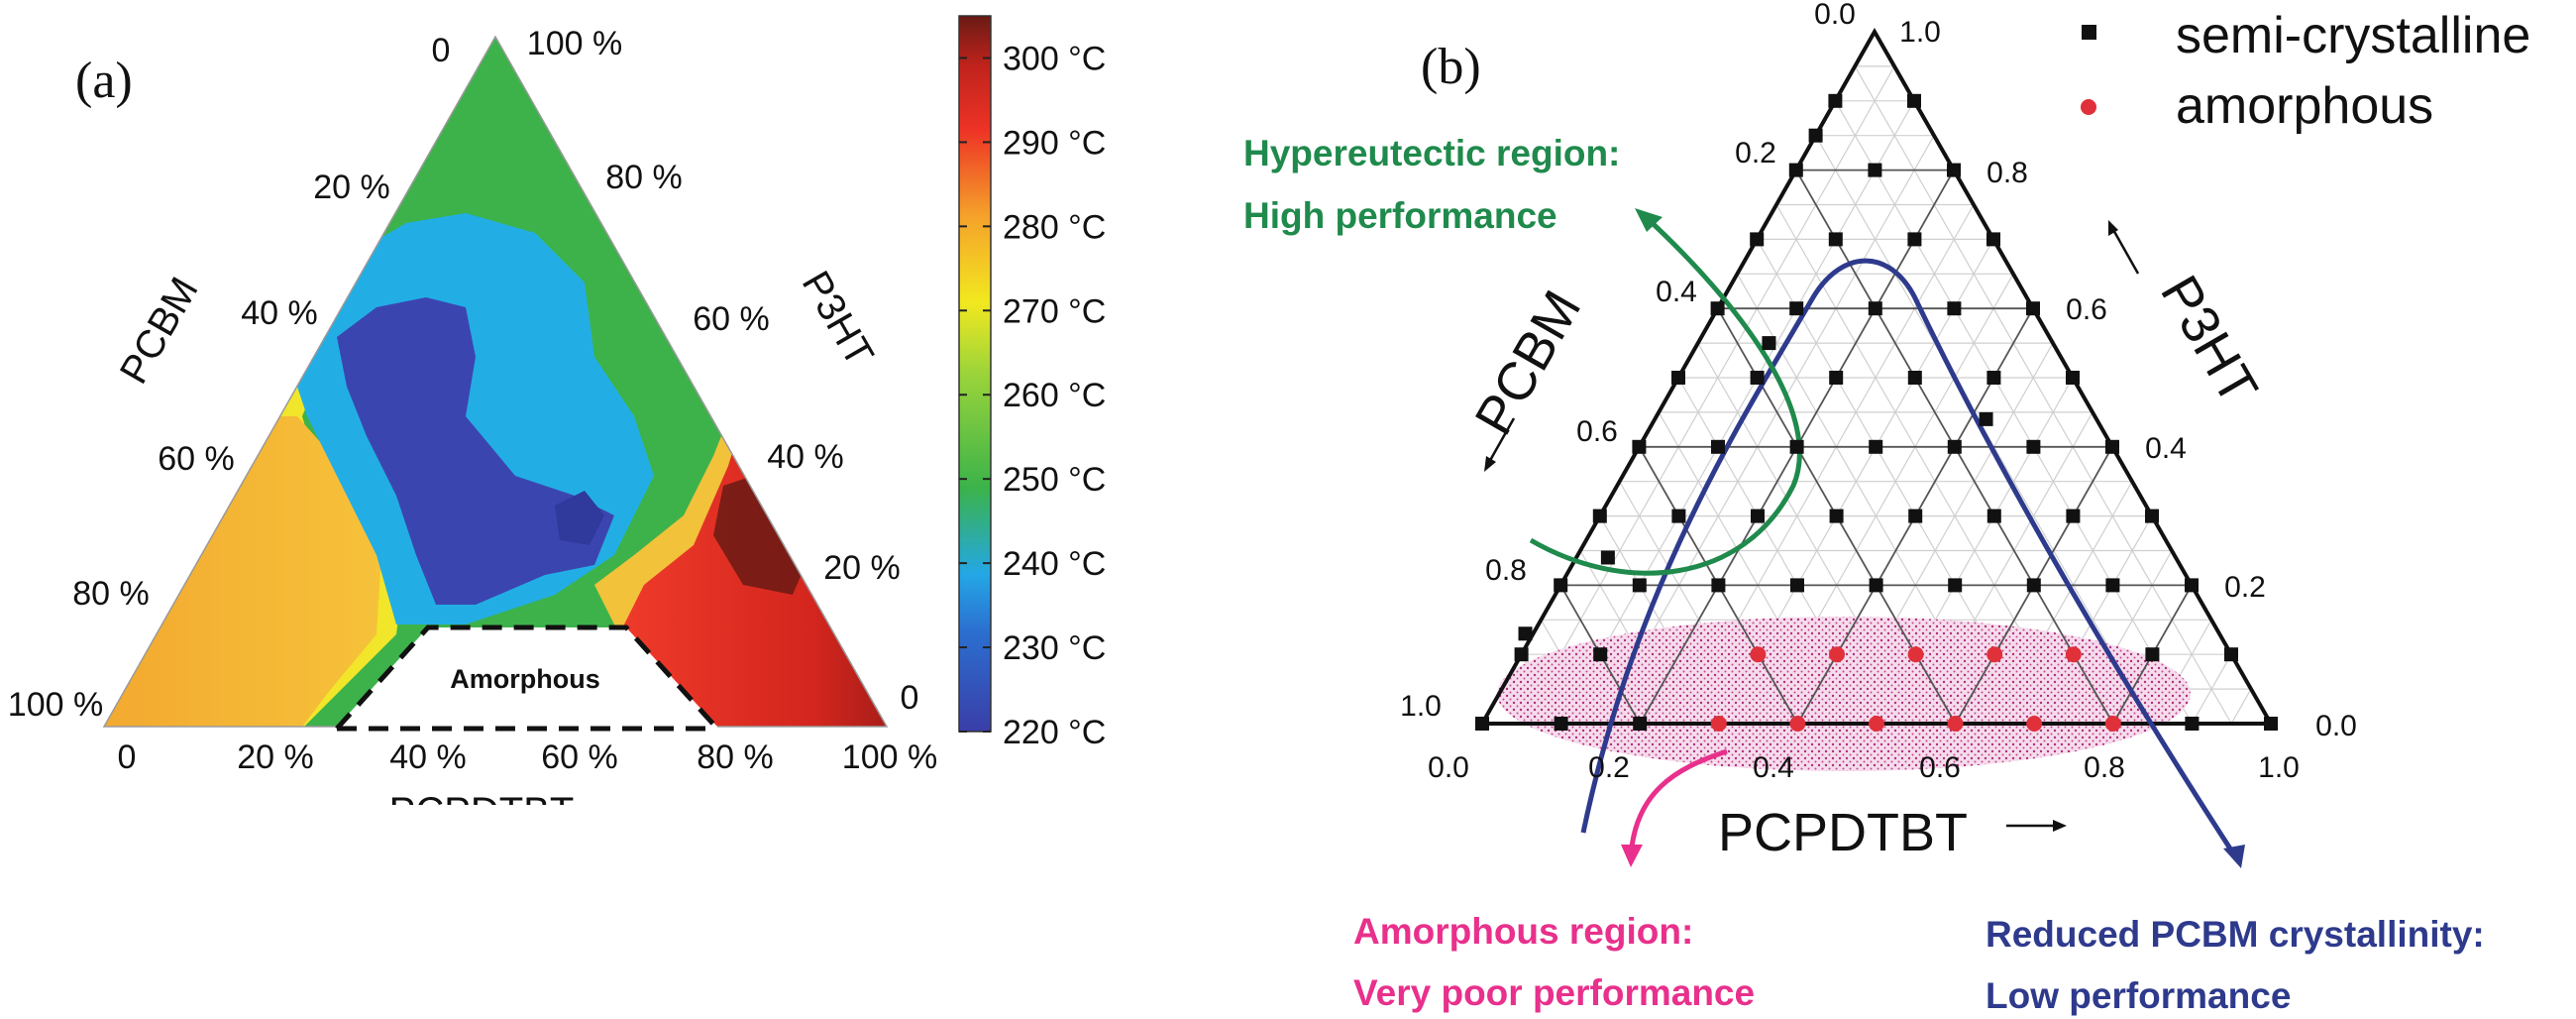  Describe the element at coordinates (1055, 58) in the screenshot. I see `colorbar-tick-label: 300 °C` at that location.